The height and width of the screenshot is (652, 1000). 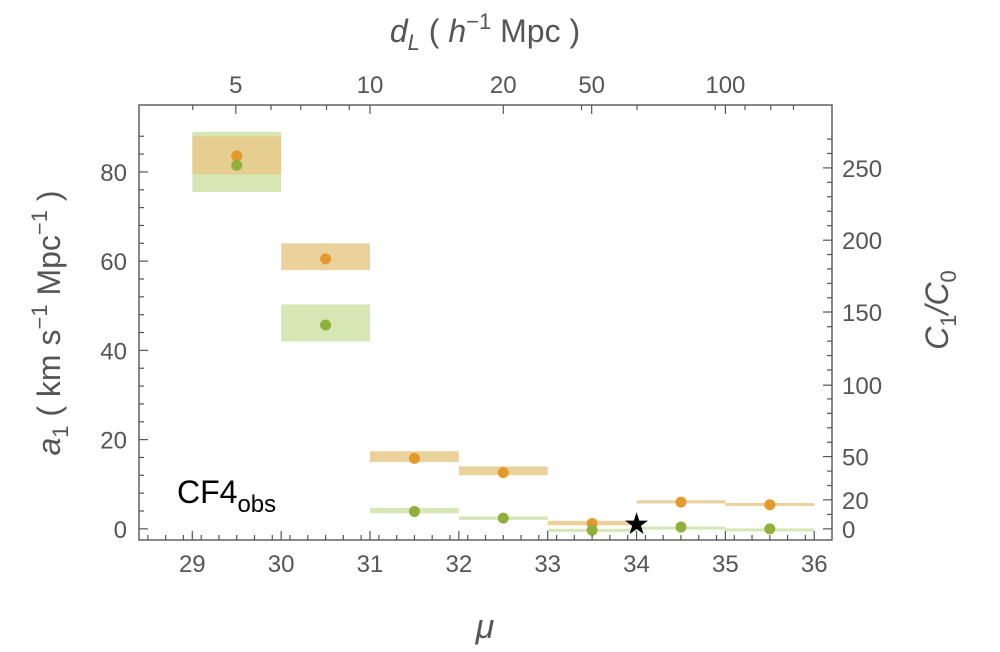 What do you see at coordinates (725, 85) in the screenshot?
I see `top-tick-label-100: 100` at bounding box center [725, 85].